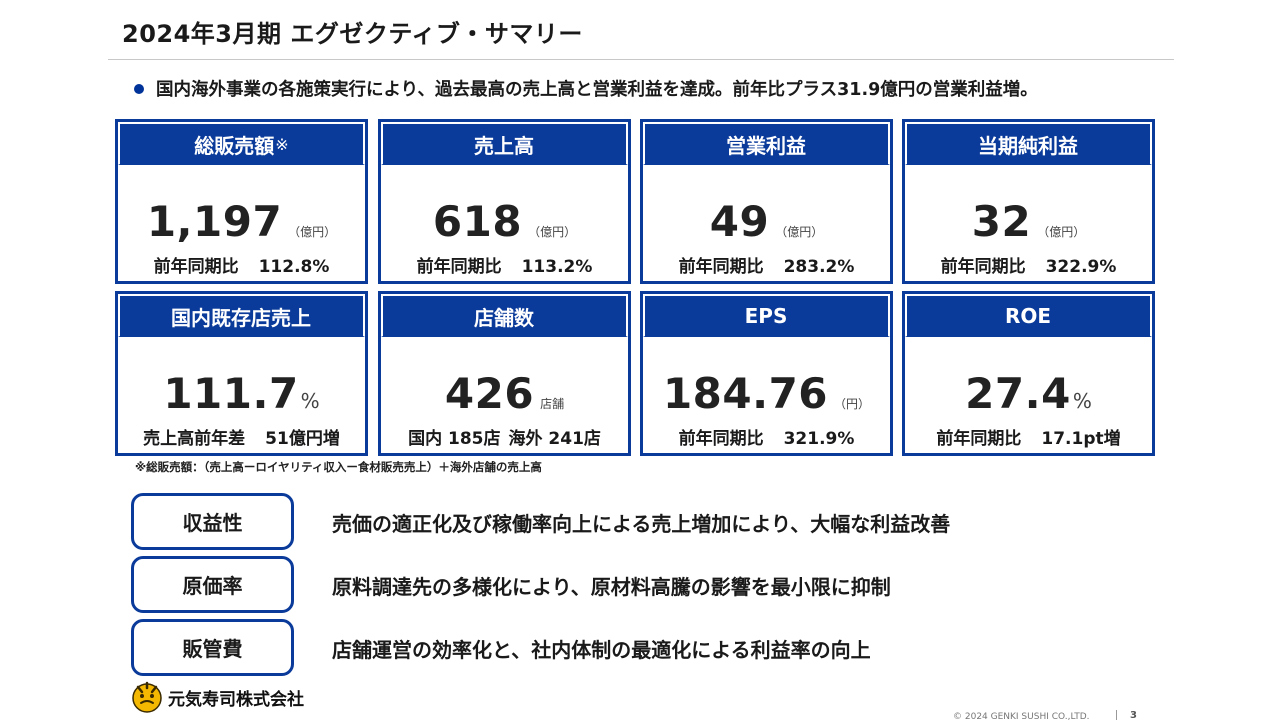 The image size is (1280, 720). Describe the element at coordinates (1028, 267) in the screenshot. I see `kpi-comparison: 前年同期比 322.9%` at that location.